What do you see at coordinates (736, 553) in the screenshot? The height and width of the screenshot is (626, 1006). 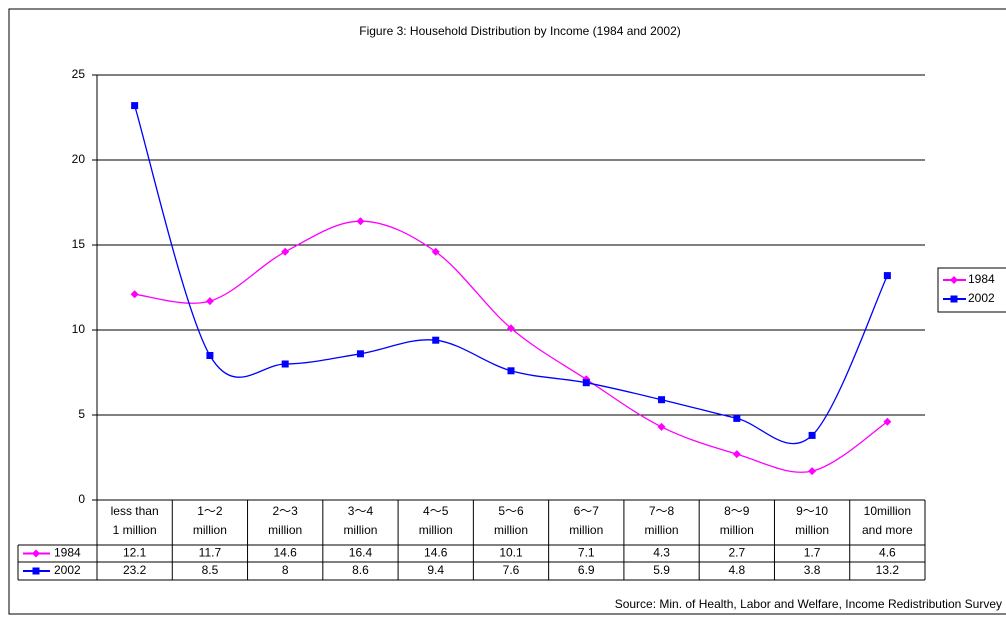 I see `table-value: 2.7` at bounding box center [736, 553].